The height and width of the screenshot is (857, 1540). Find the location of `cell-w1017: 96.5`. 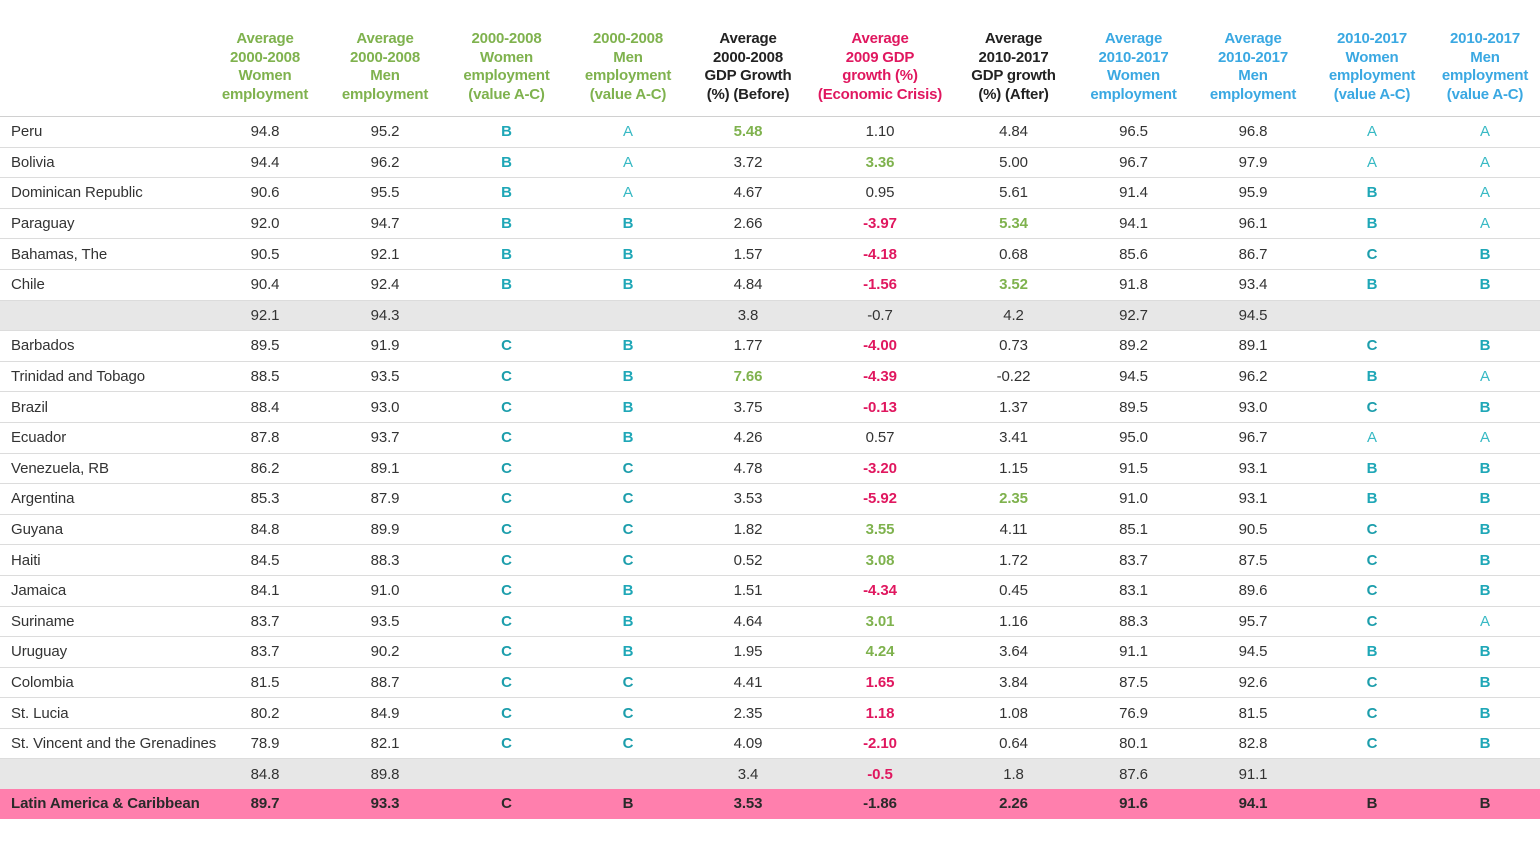

cell-w1017: 96.5 is located at coordinates (1133, 132).